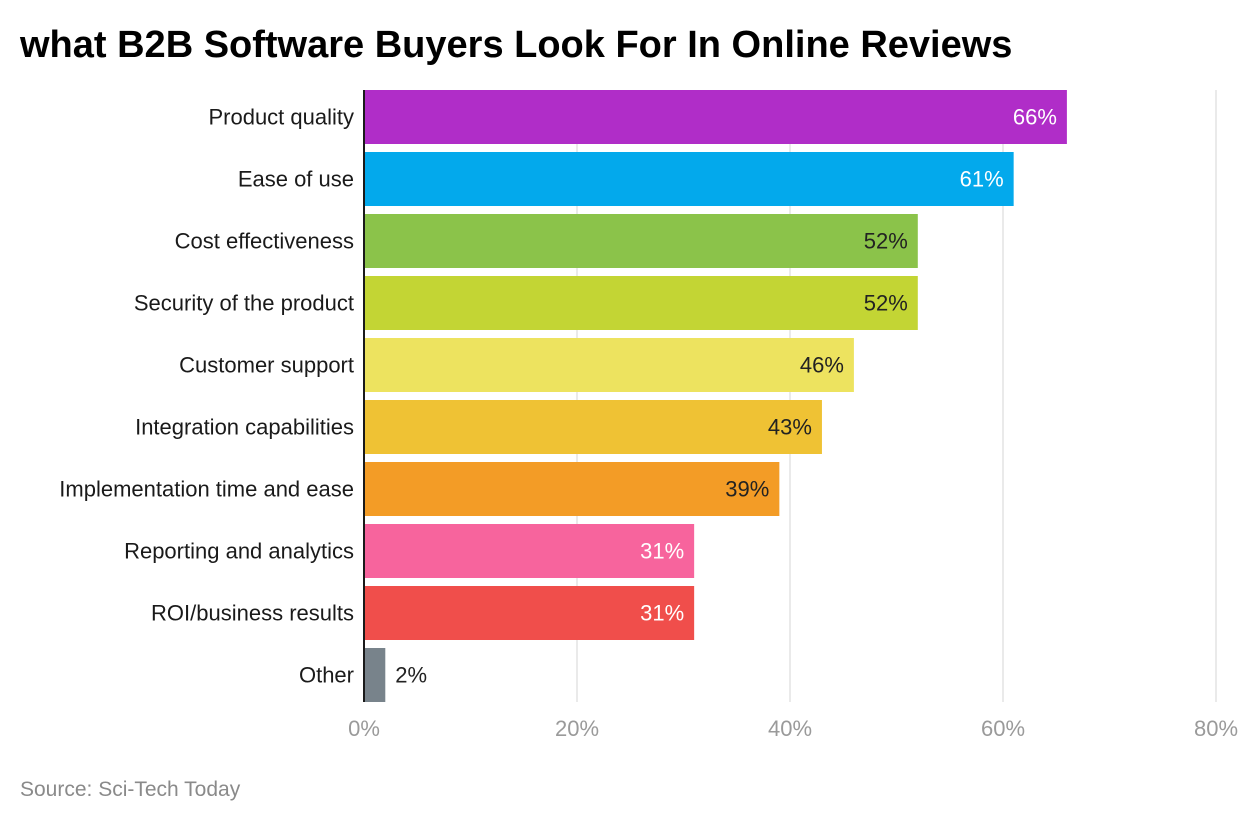  What do you see at coordinates (266, 365) in the screenshot?
I see `category-label: Customer support` at bounding box center [266, 365].